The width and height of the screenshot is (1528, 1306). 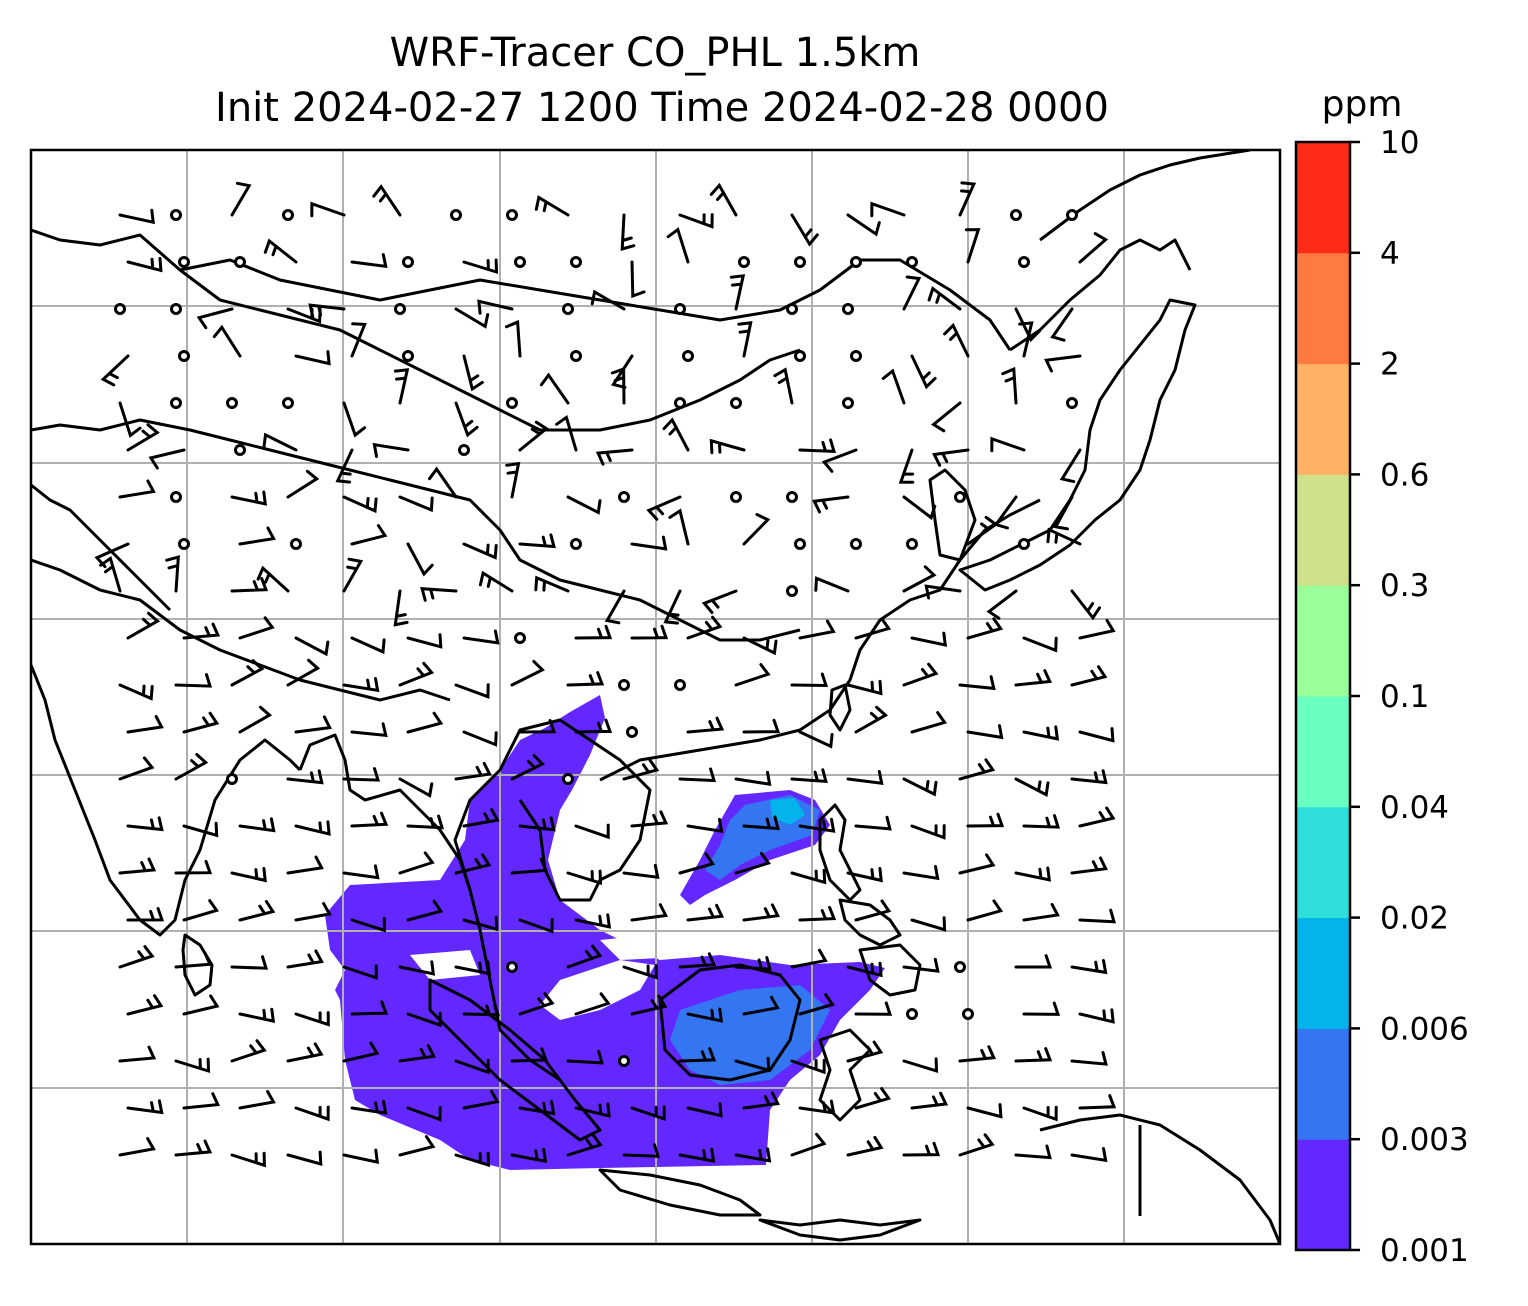 I want to click on coastline-sri-lanka, so click(x=197, y=965).